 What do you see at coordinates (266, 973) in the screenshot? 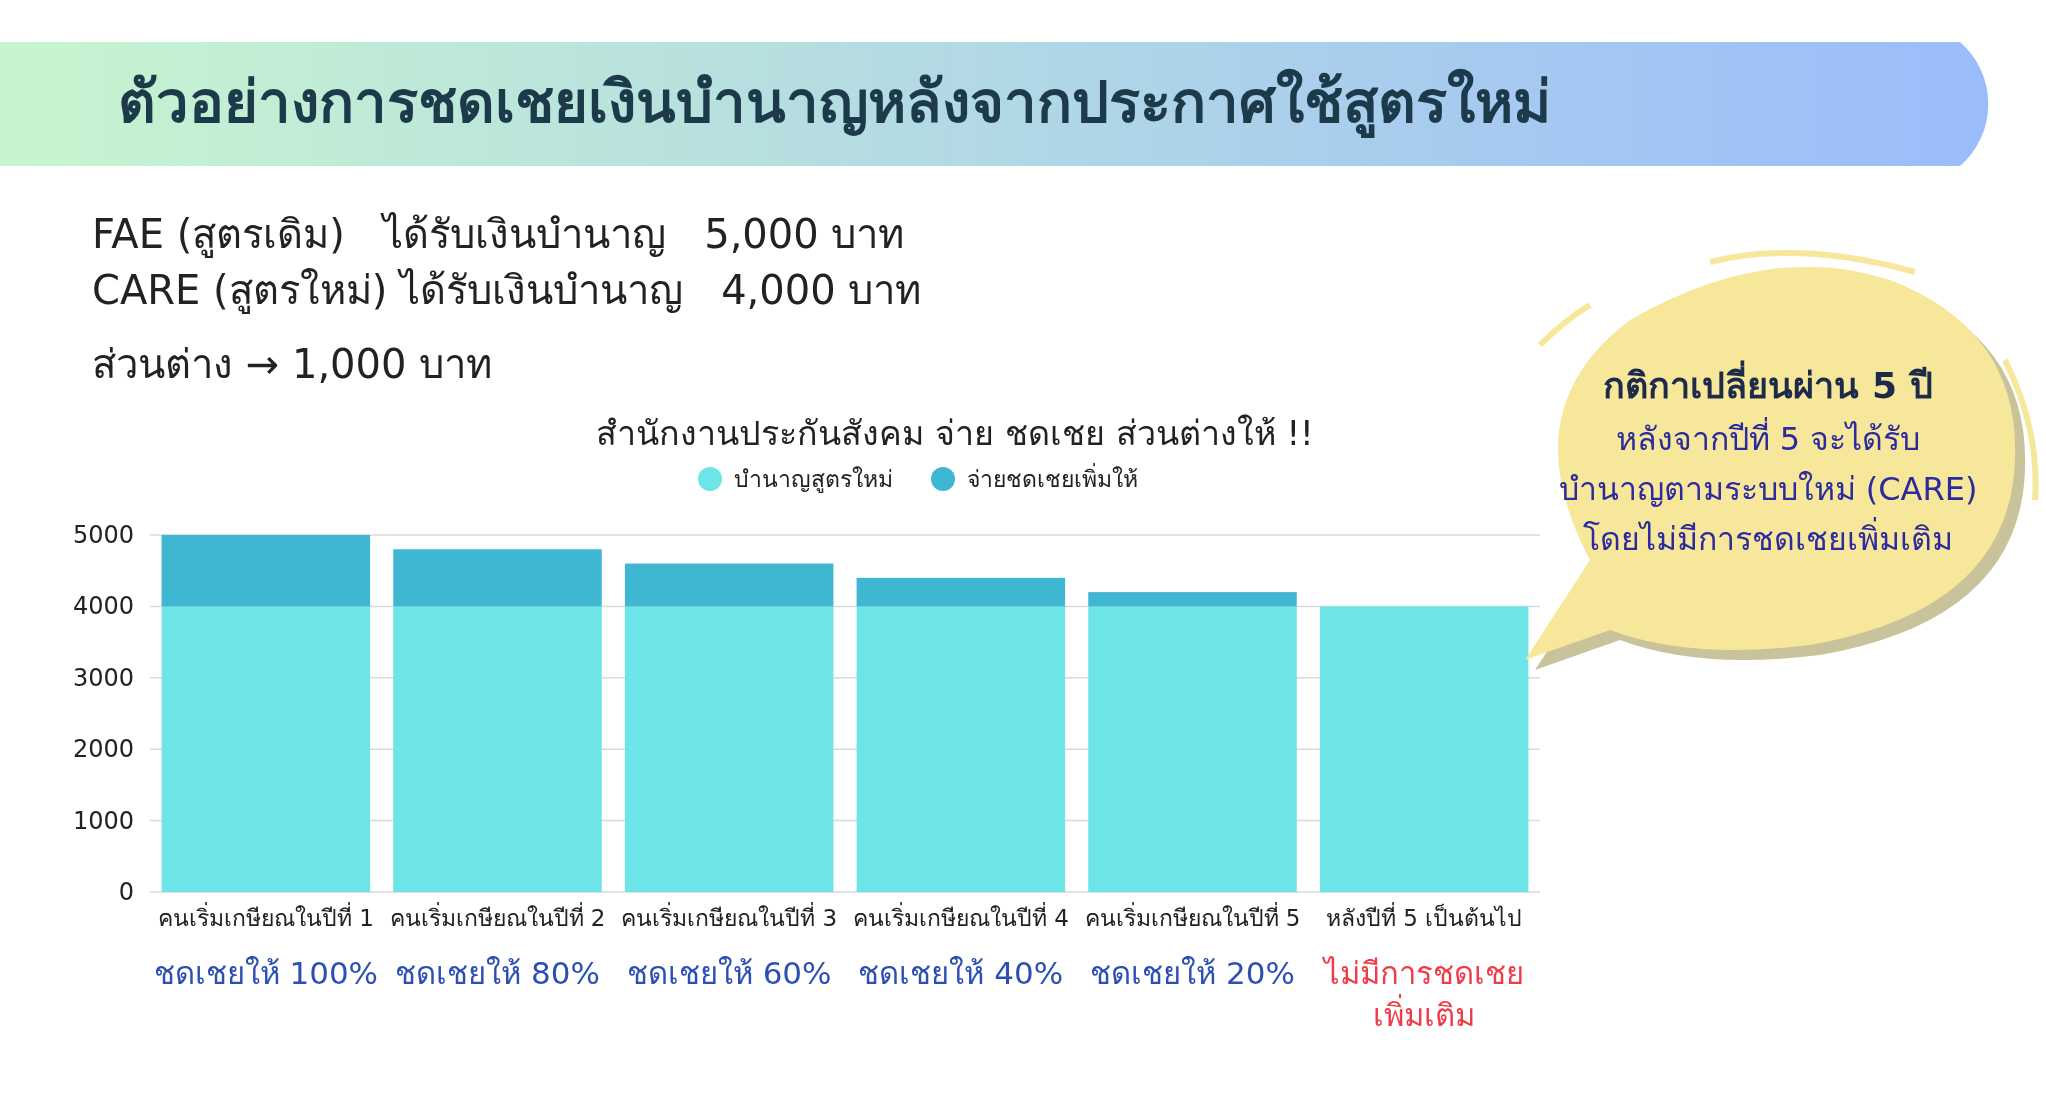
I see `text: ชดเชยให้ 100%` at bounding box center [266, 973].